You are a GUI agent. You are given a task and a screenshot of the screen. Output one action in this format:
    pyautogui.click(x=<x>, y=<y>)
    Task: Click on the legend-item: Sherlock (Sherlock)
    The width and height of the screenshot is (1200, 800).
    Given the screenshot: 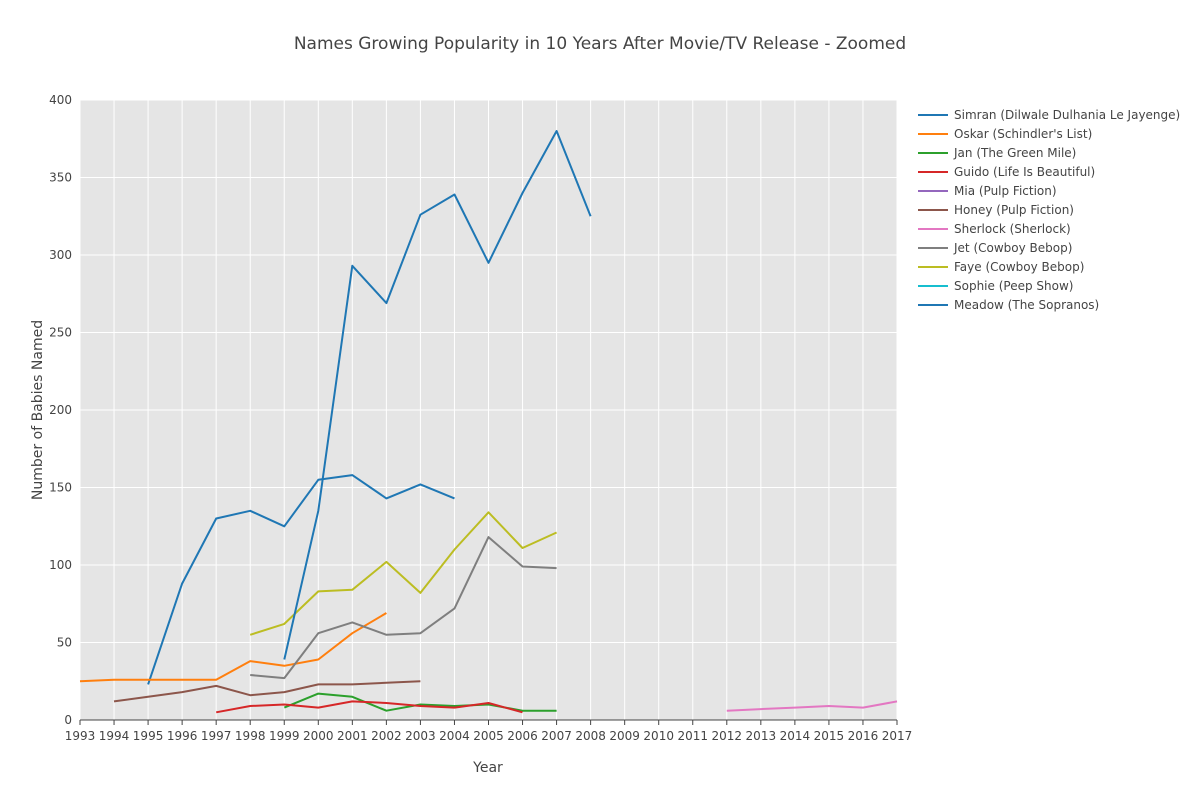 What is the action you would take?
    pyautogui.click(x=994, y=229)
    